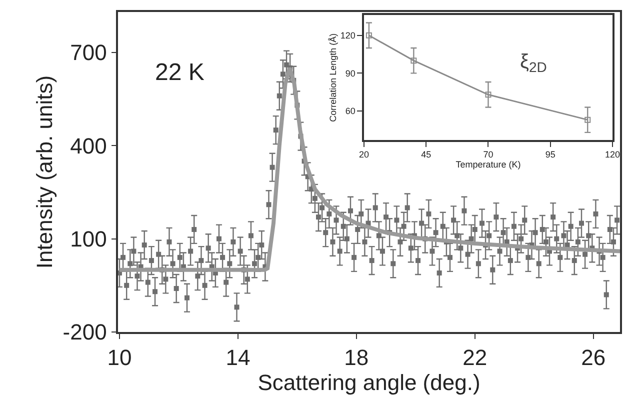 The width and height of the screenshot is (634, 401). Describe the element at coordinates (348, 35) in the screenshot. I see `y-tick-label: 120` at that location.